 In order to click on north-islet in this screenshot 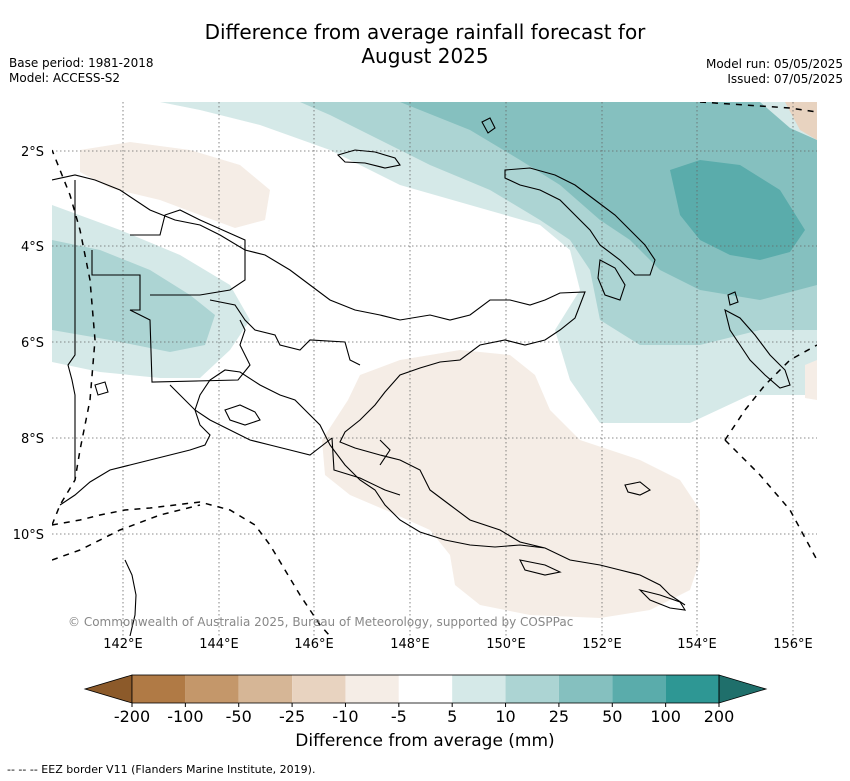, I will do `click(488, 125)`.